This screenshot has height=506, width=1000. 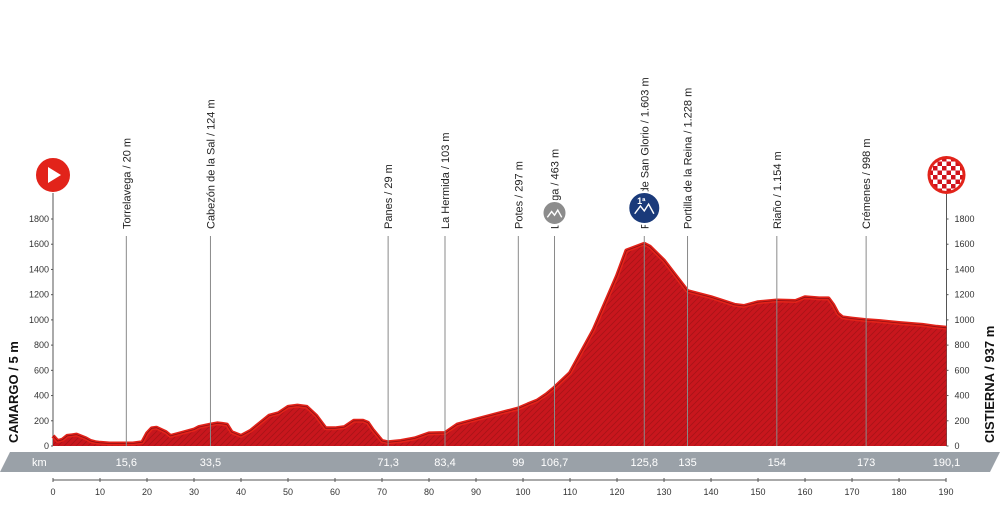 What do you see at coordinates (147, 492) in the screenshot?
I see `x-tick-label: 20` at bounding box center [147, 492].